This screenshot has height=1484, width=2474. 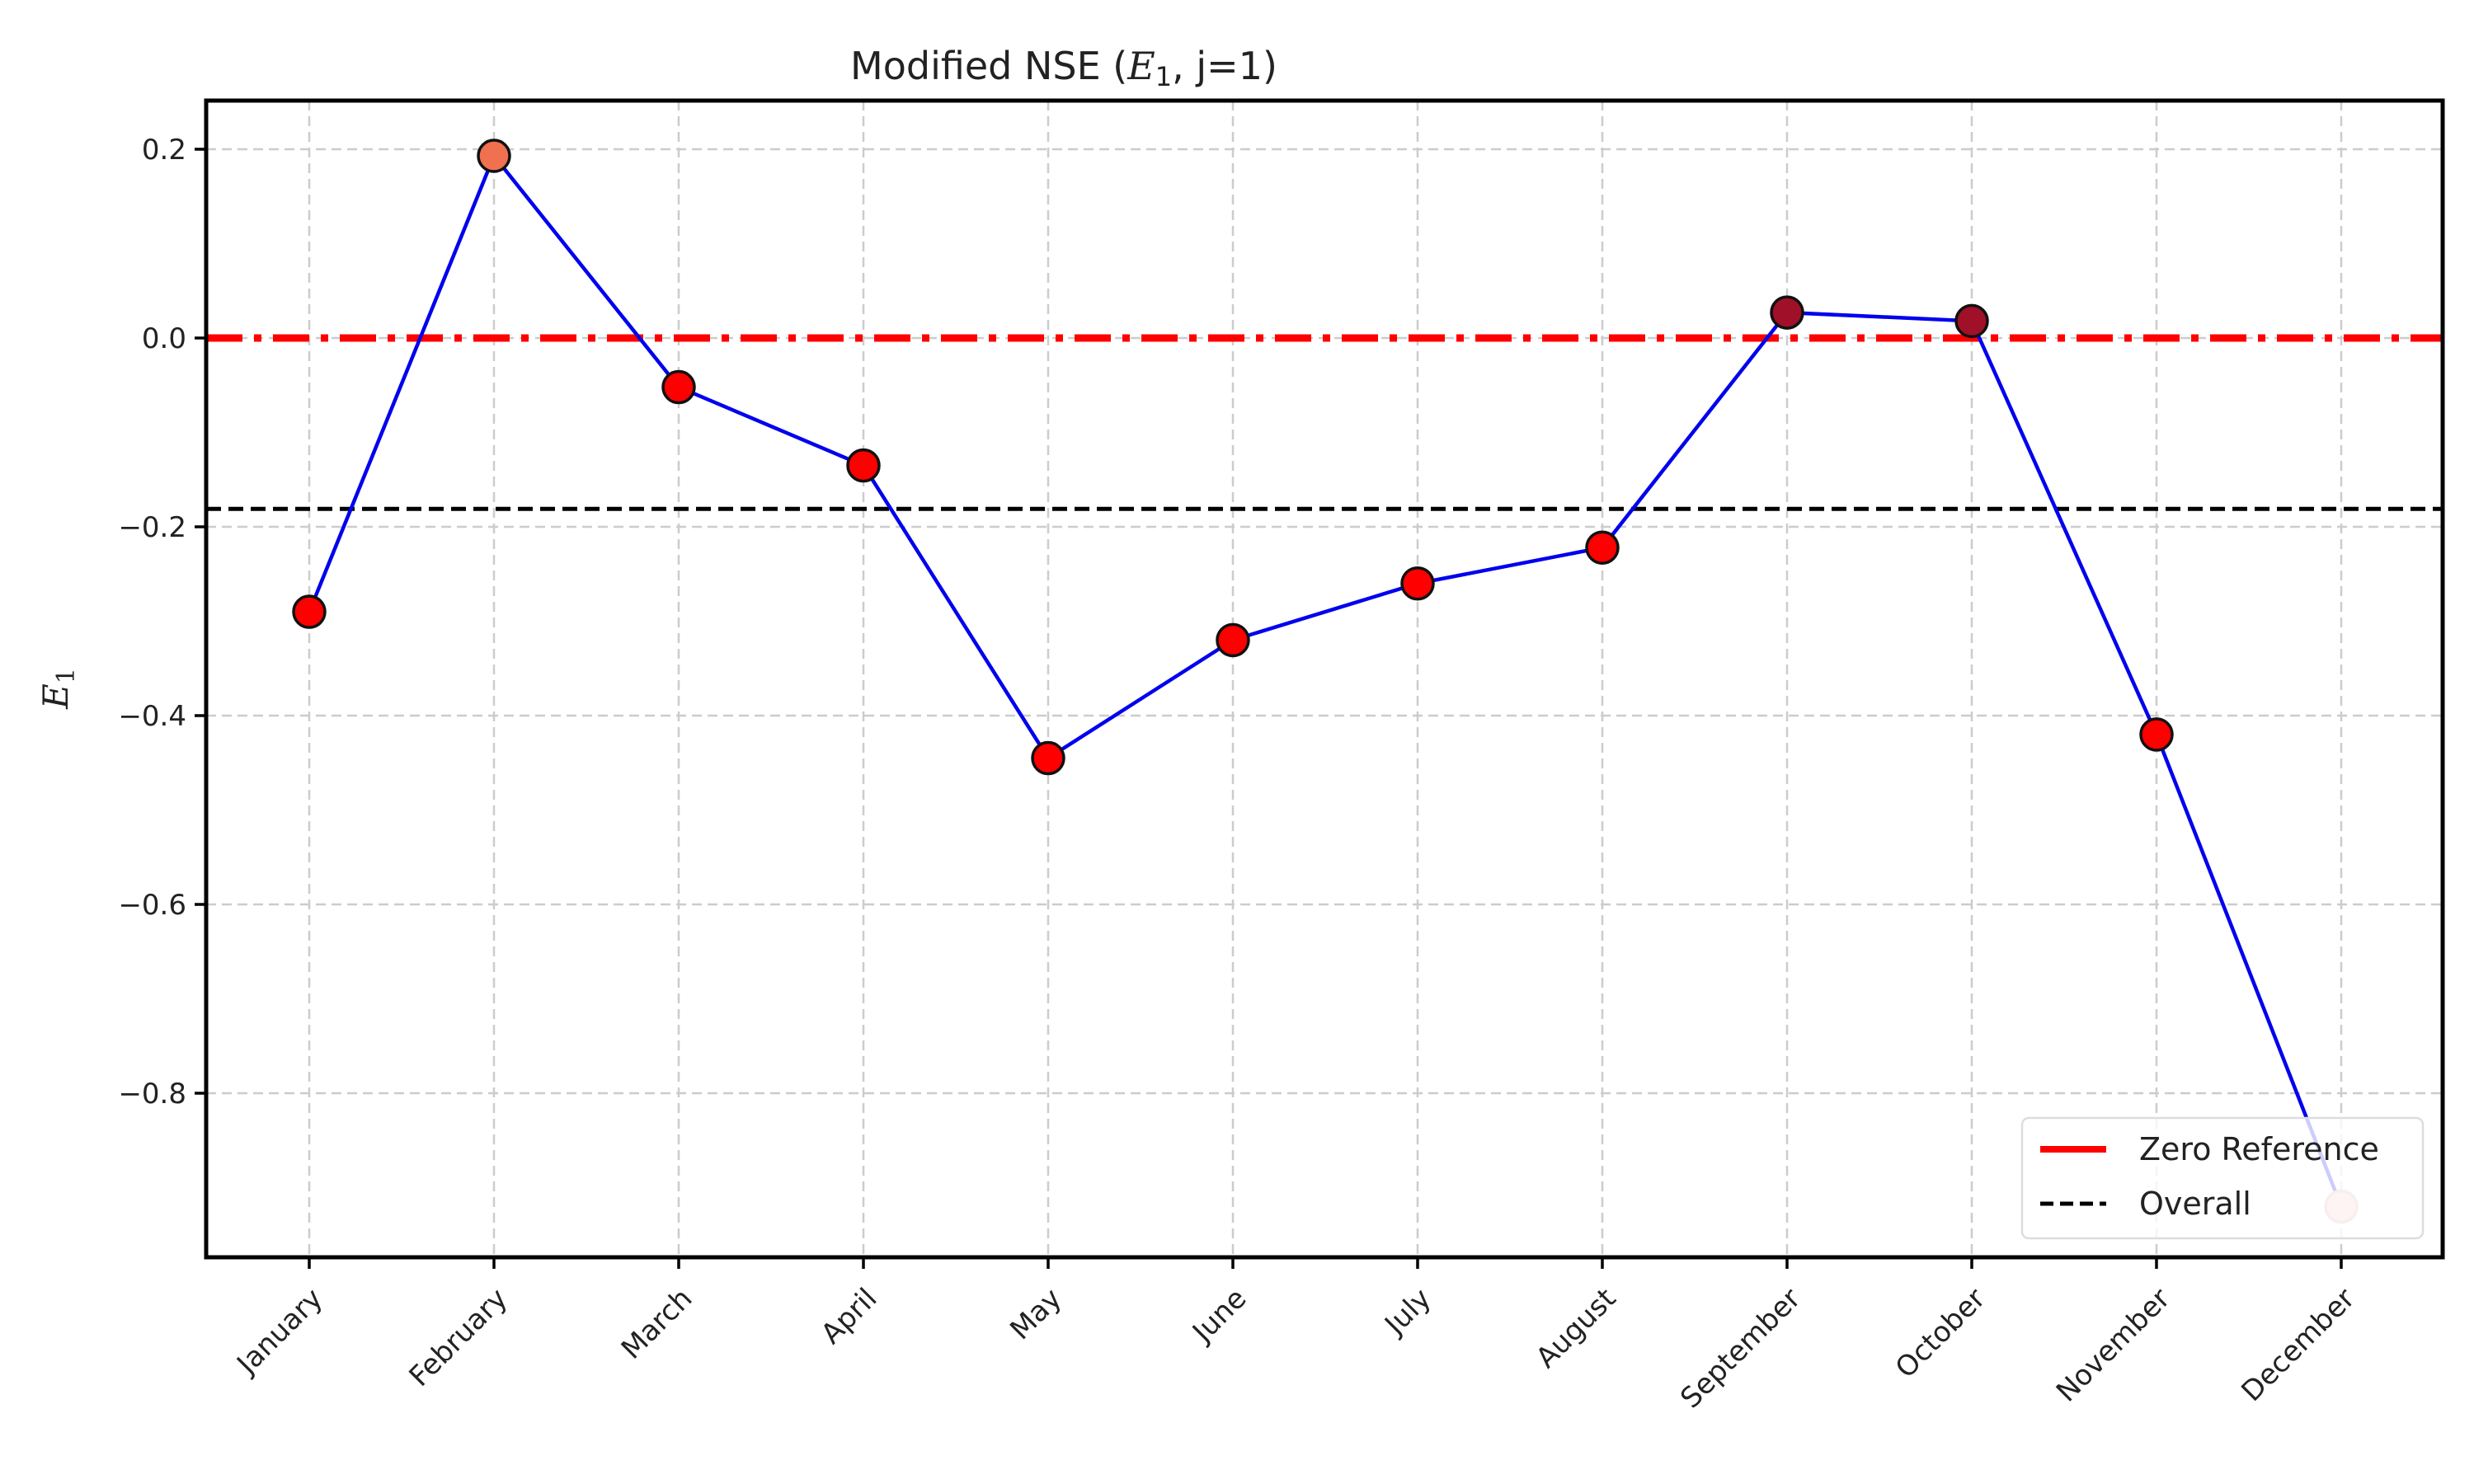 What do you see at coordinates (66, 675) in the screenshot?
I see `ylabel-subscript: 1` at bounding box center [66, 675].